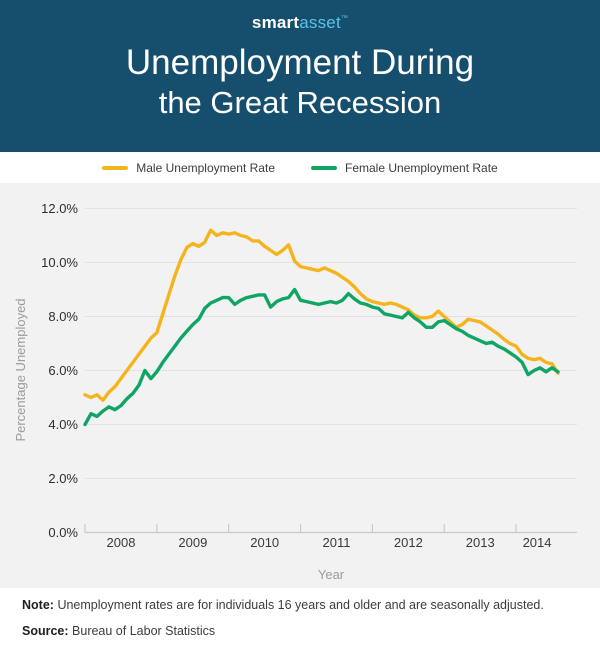 This screenshot has height=655, width=600. What do you see at coordinates (115, 167) in the screenshot?
I see `male-line-swatch` at bounding box center [115, 167].